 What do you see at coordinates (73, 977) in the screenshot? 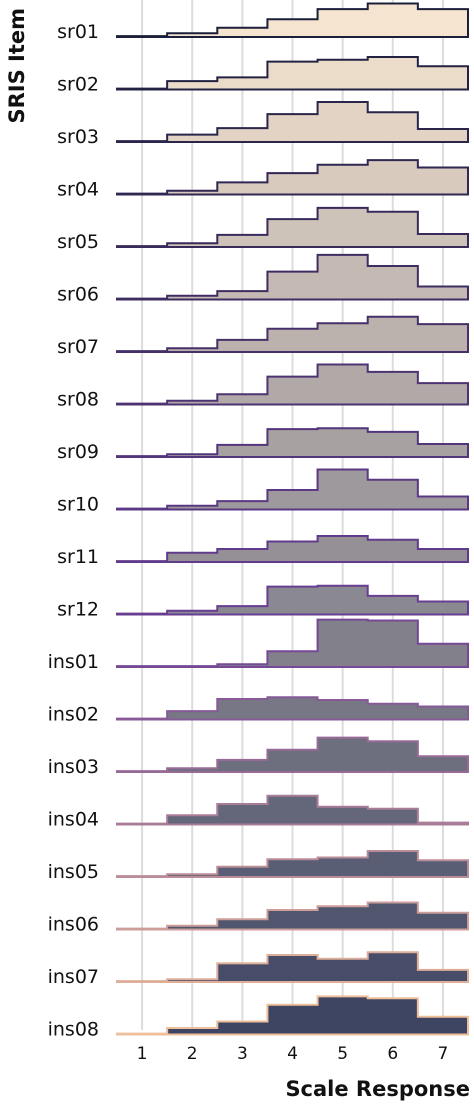
I see `category-label-ins07: ins07` at bounding box center [73, 977].